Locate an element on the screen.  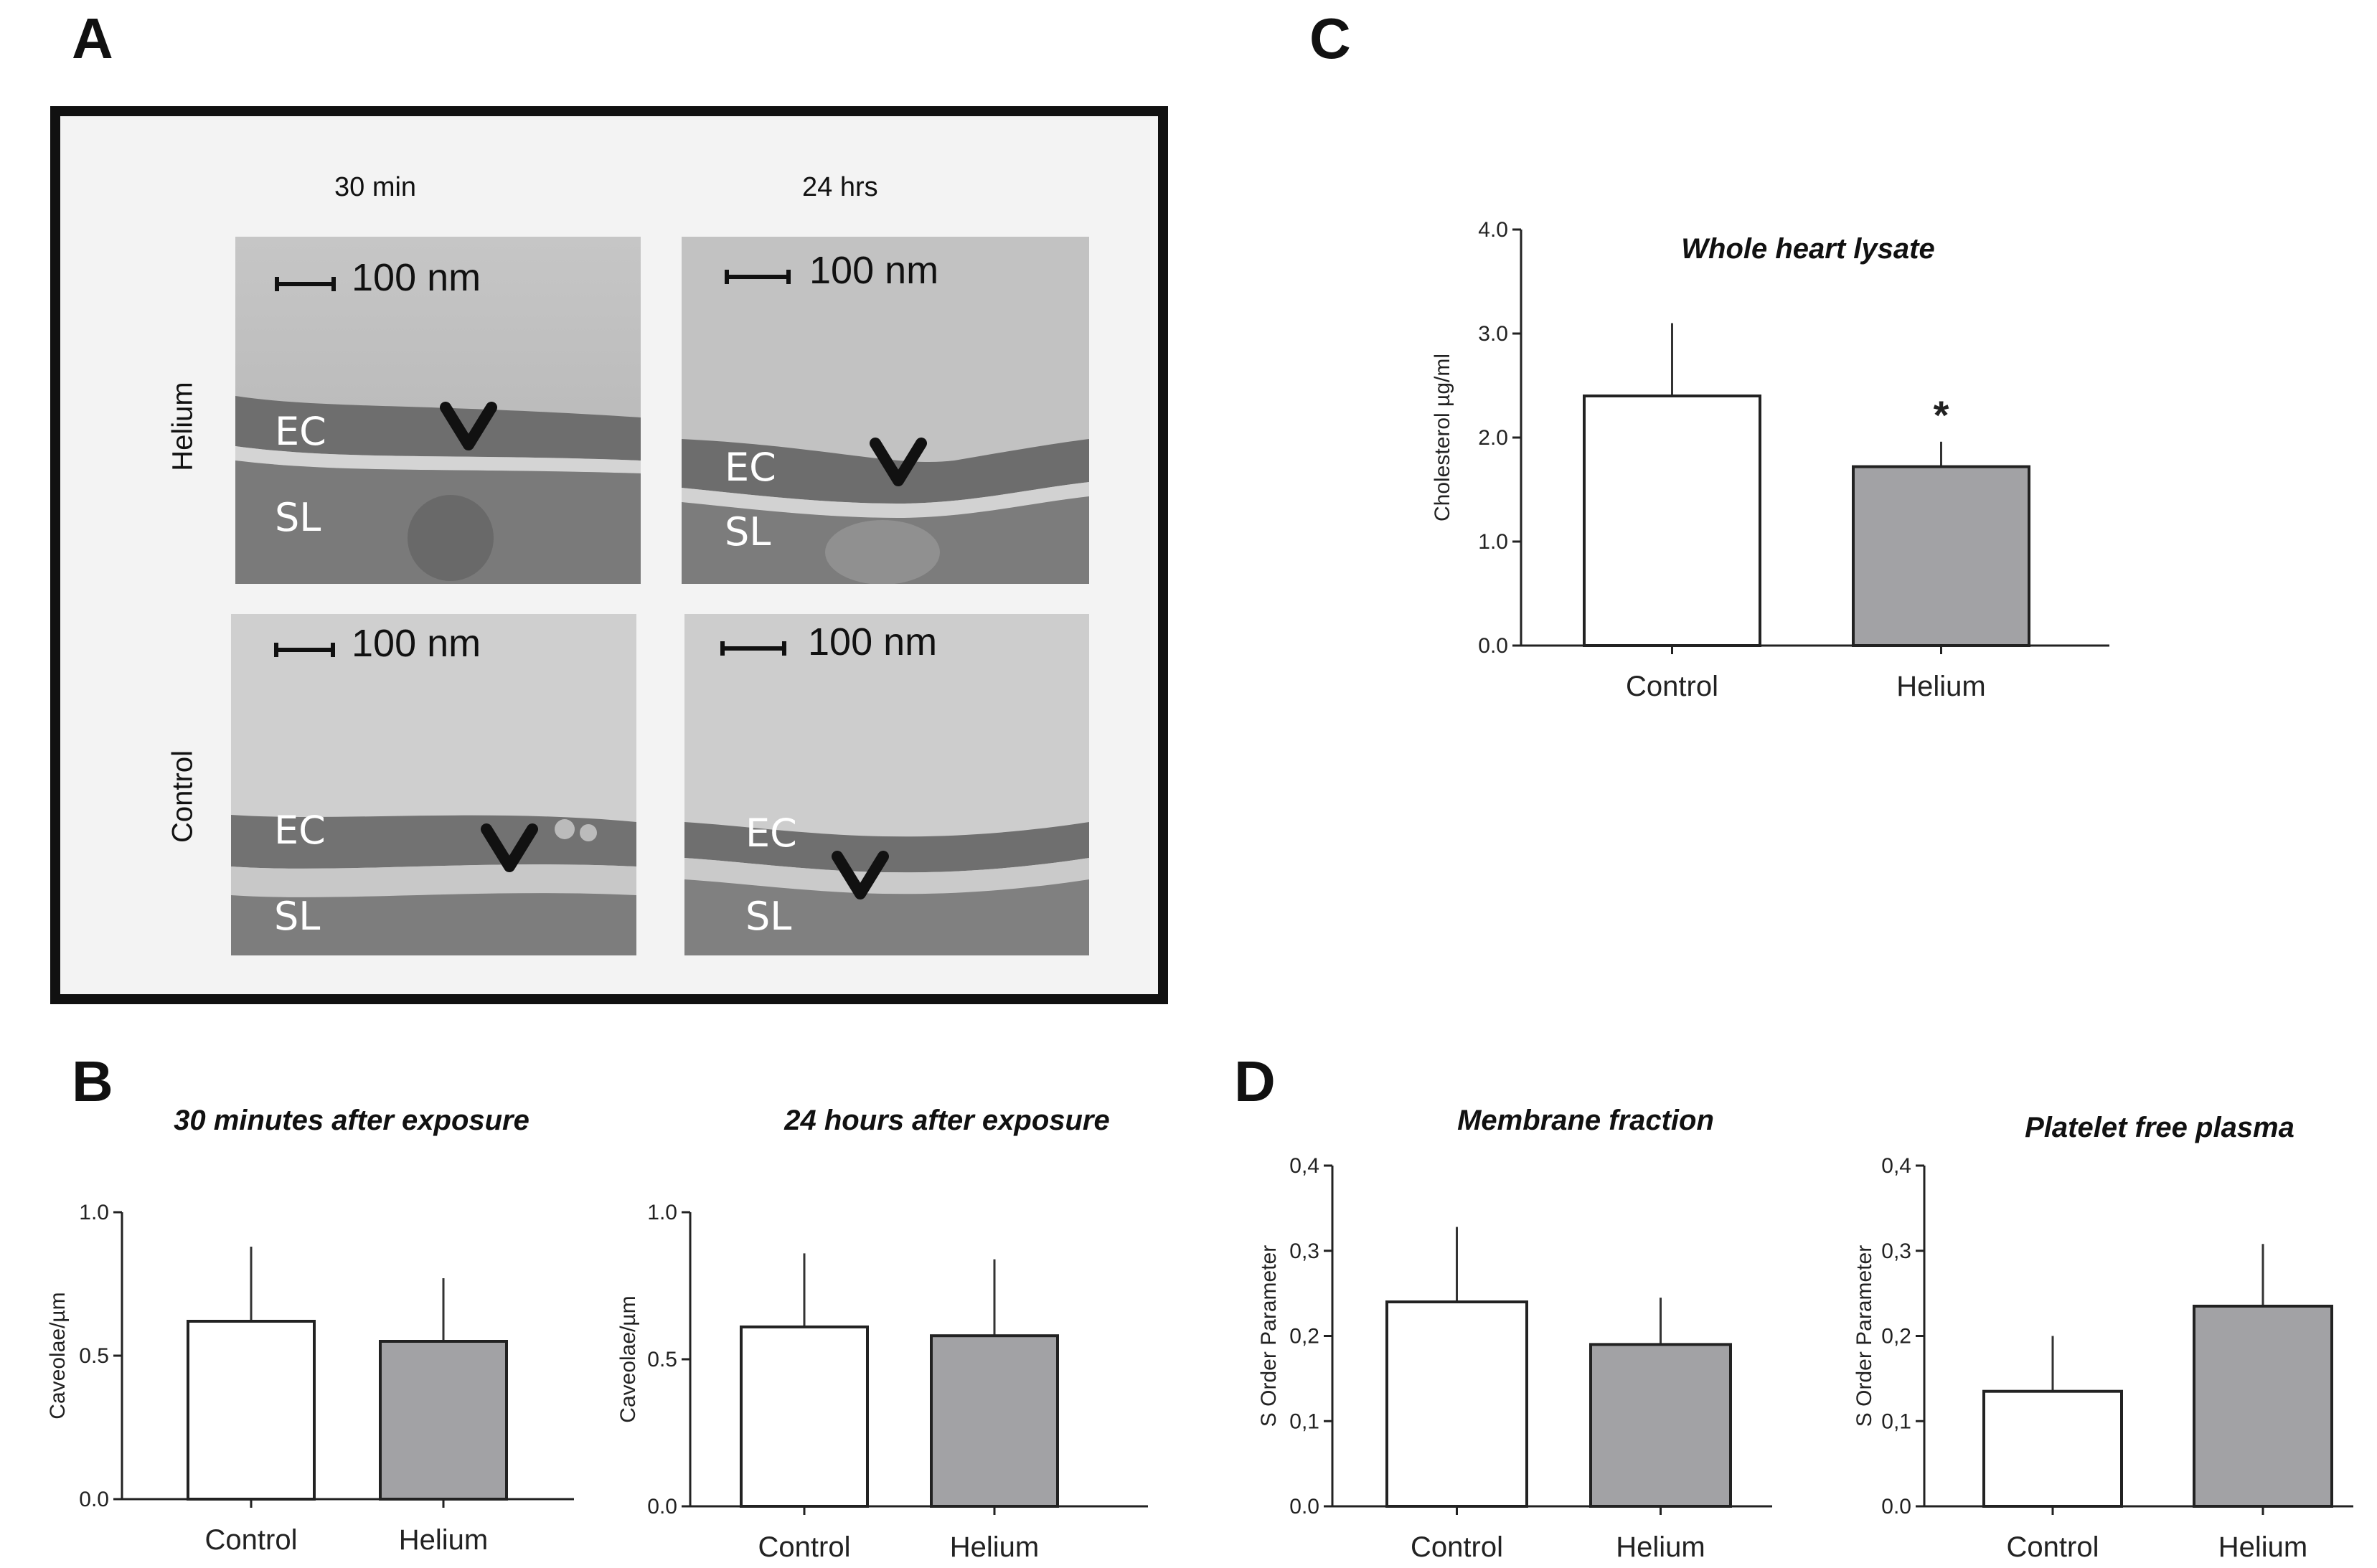
chart-title: 24 hours after exposure is located at coordinates (946, 1121).